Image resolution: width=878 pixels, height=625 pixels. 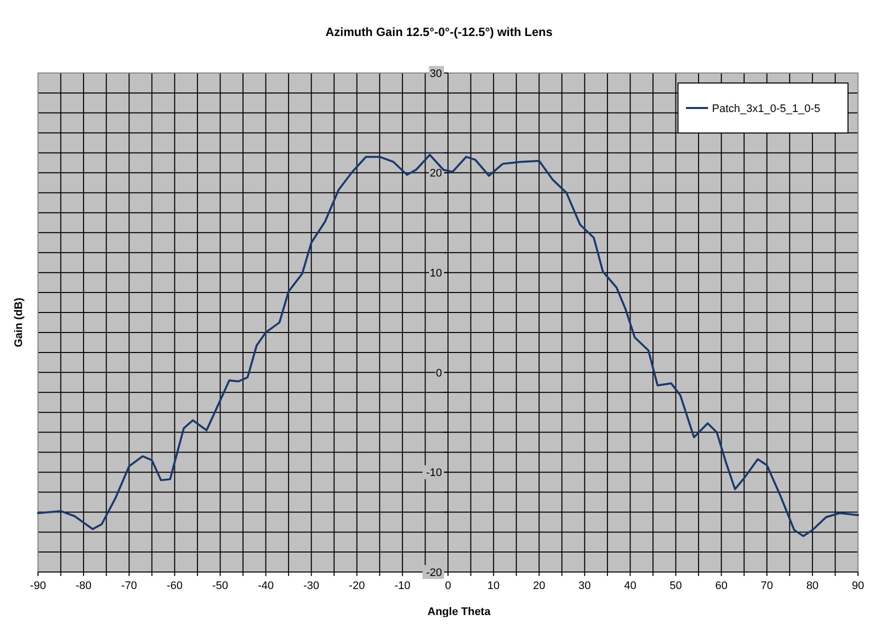 What do you see at coordinates (721, 586) in the screenshot?
I see `x-tick-label: 60` at bounding box center [721, 586].